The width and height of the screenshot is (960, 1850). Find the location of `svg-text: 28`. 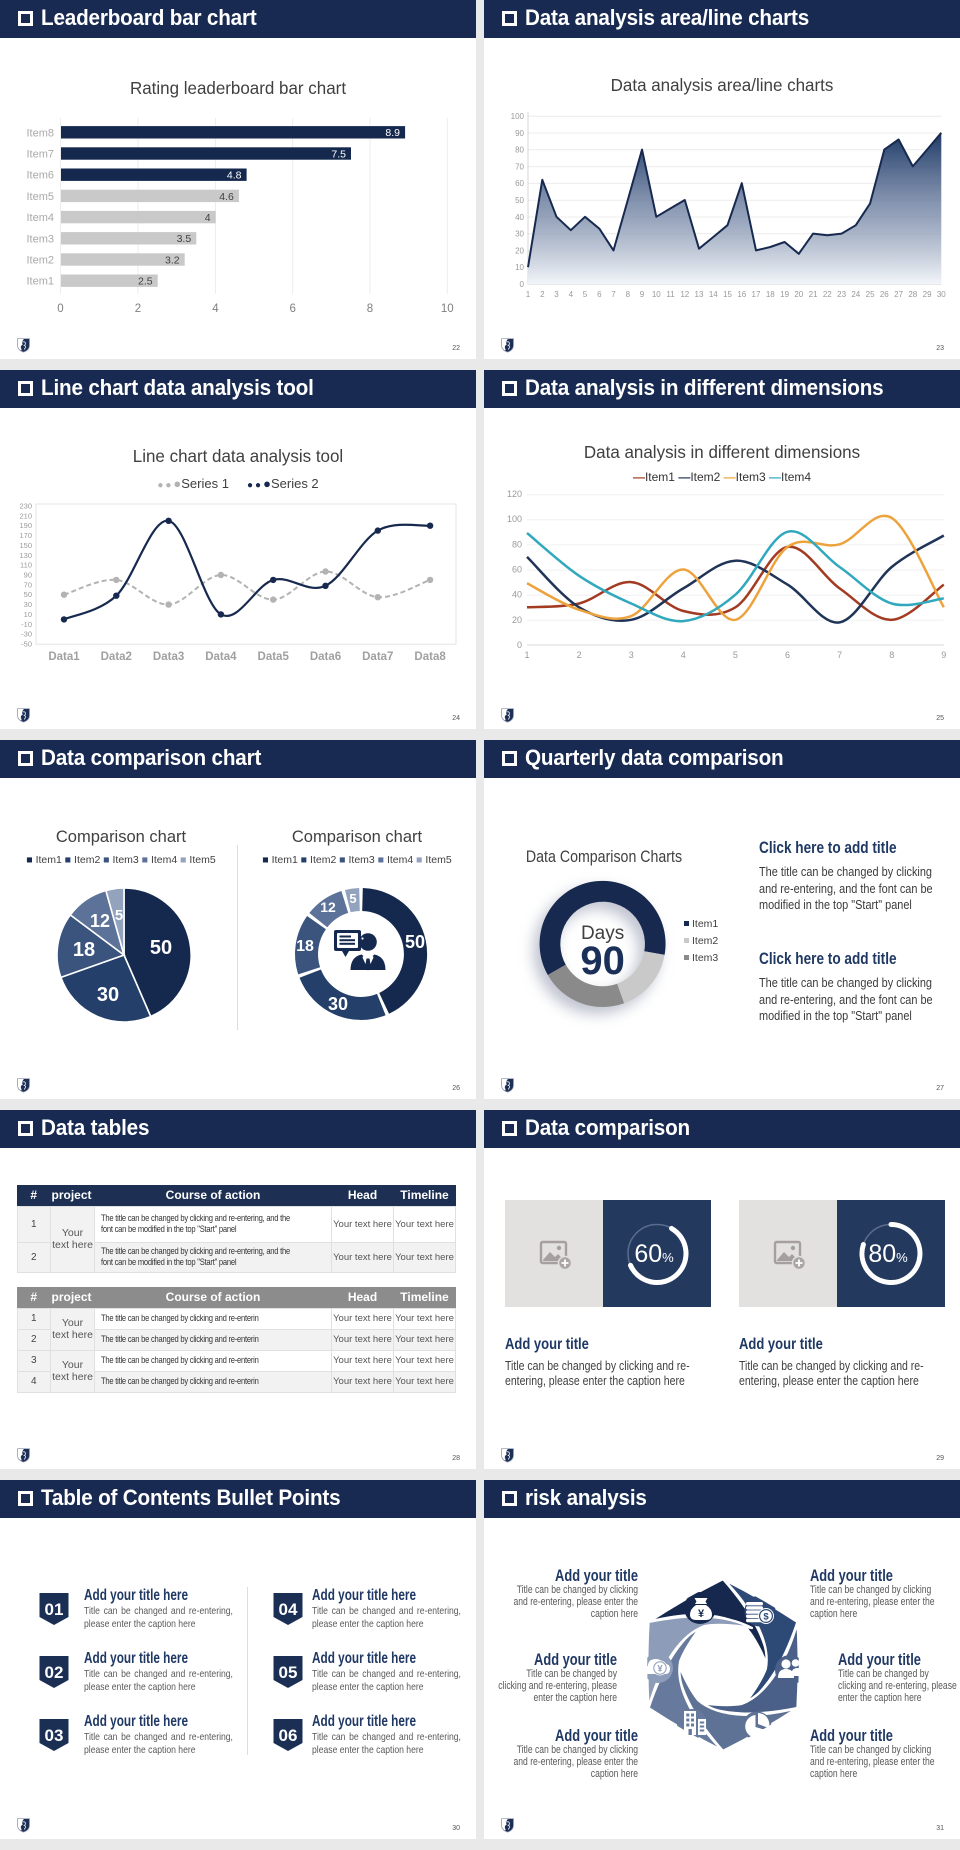

svg-text: 28 is located at coordinates (912, 294).